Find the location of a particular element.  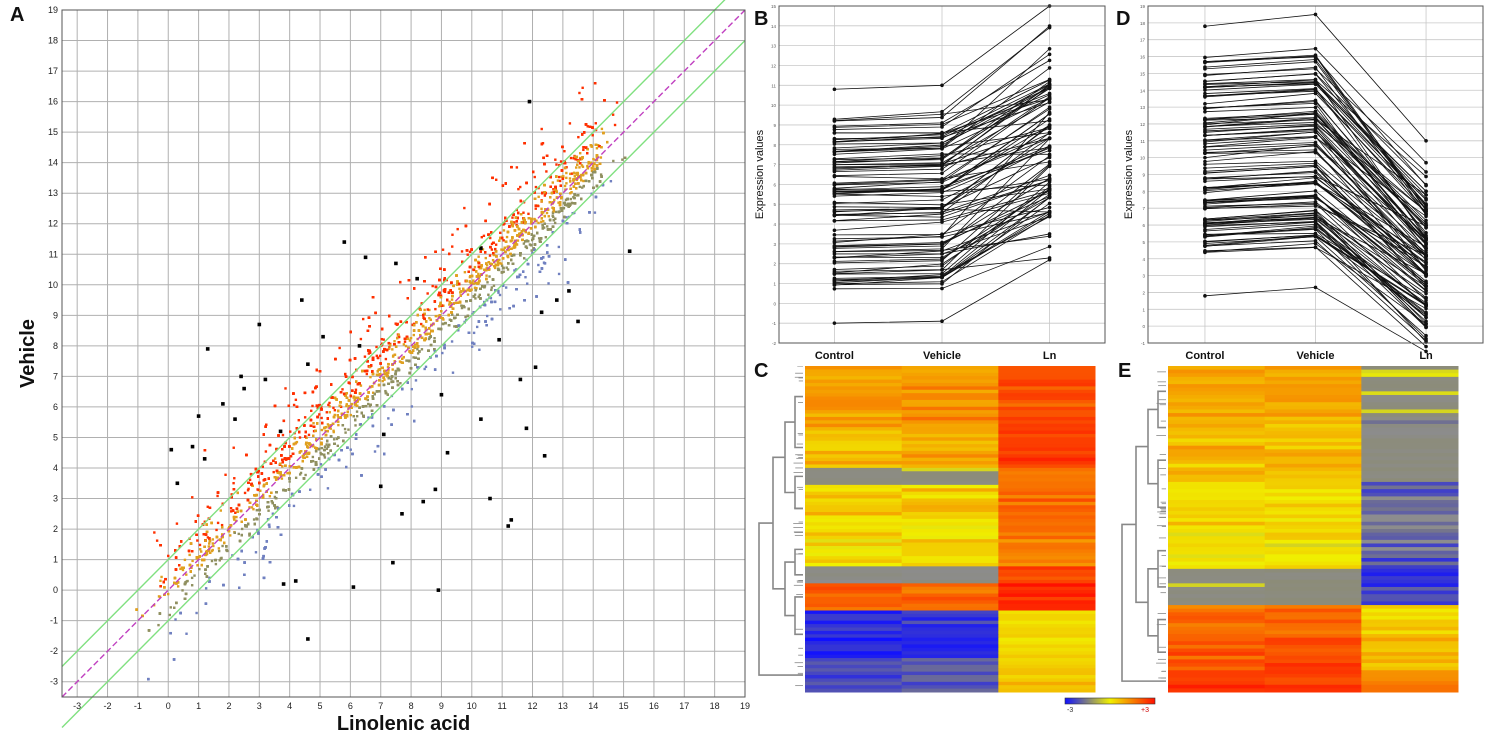

y-tick-label: 1 is located at coordinates (55, 560).